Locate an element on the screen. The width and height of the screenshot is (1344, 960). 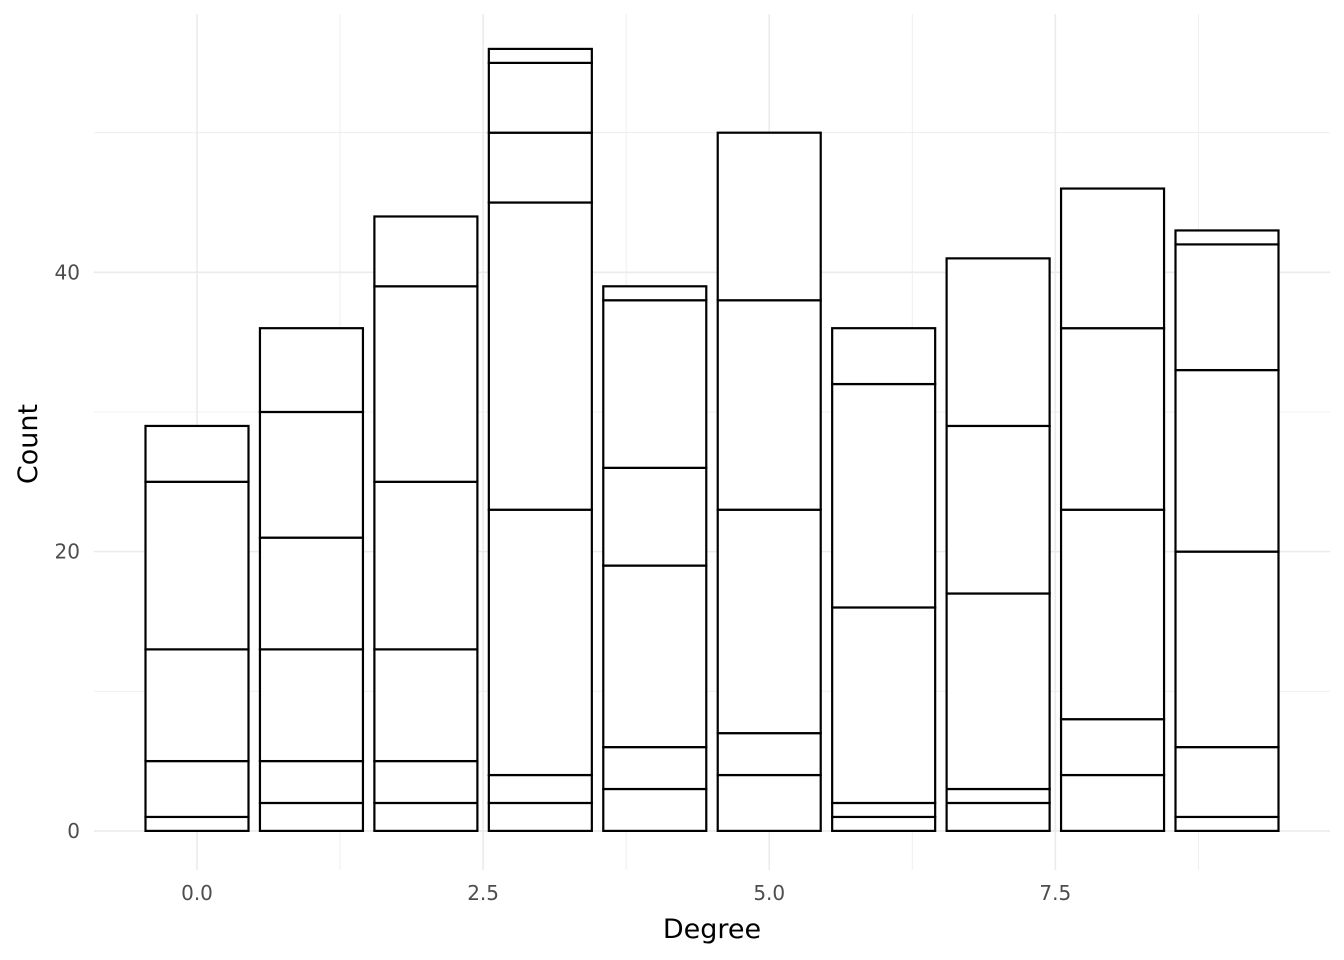
y-tick-label: 0 is located at coordinates (73, 831).